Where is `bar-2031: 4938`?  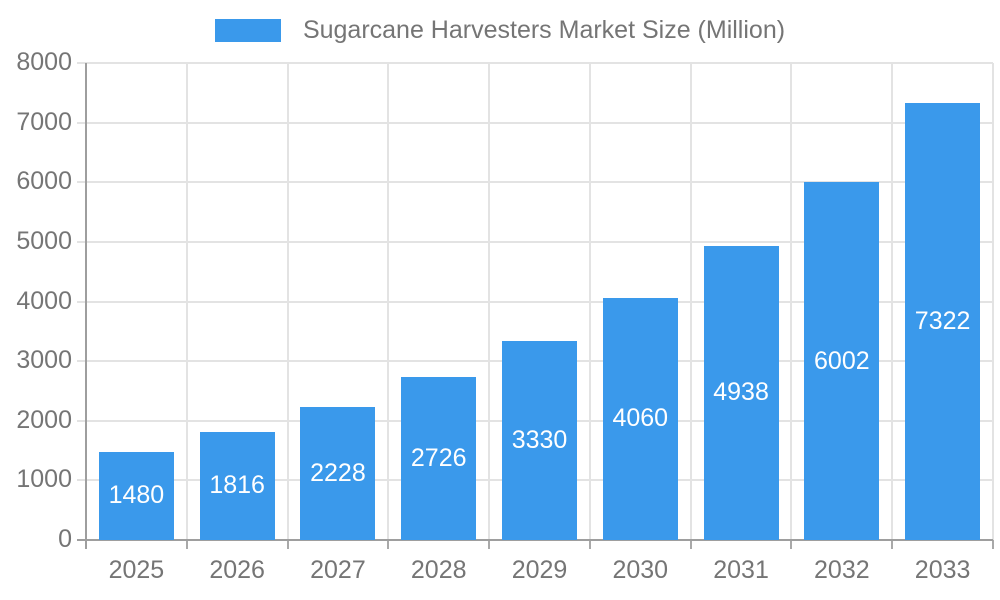 bar-2031: 4938 is located at coordinates (741, 392).